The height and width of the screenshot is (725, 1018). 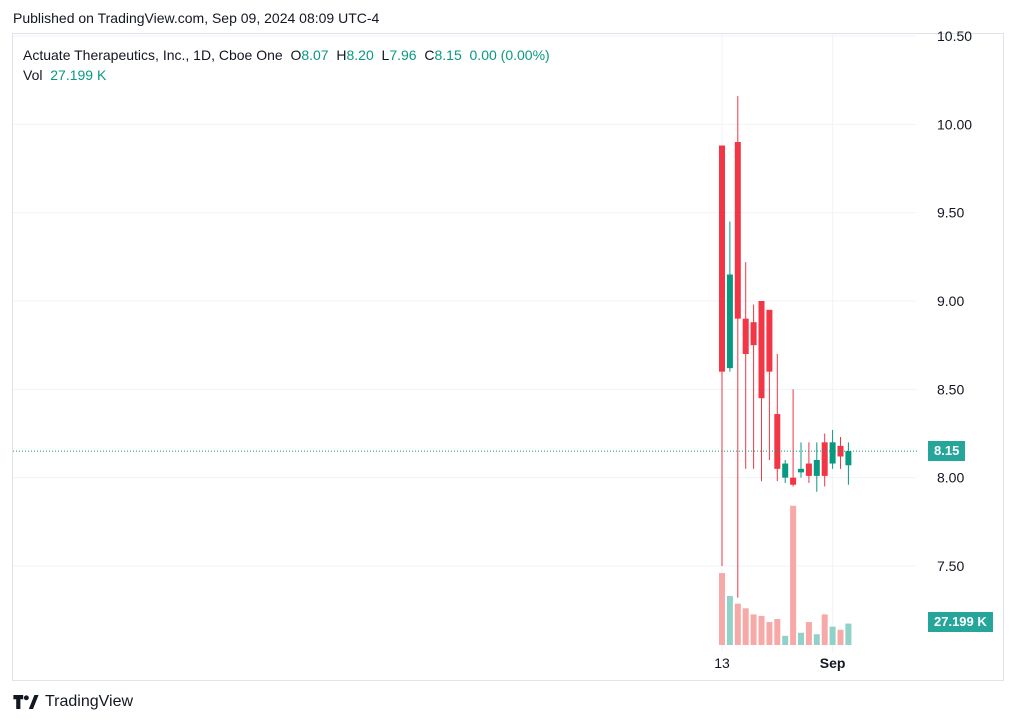 What do you see at coordinates (296, 55) in the screenshot?
I see `legend-open-label: O` at bounding box center [296, 55].